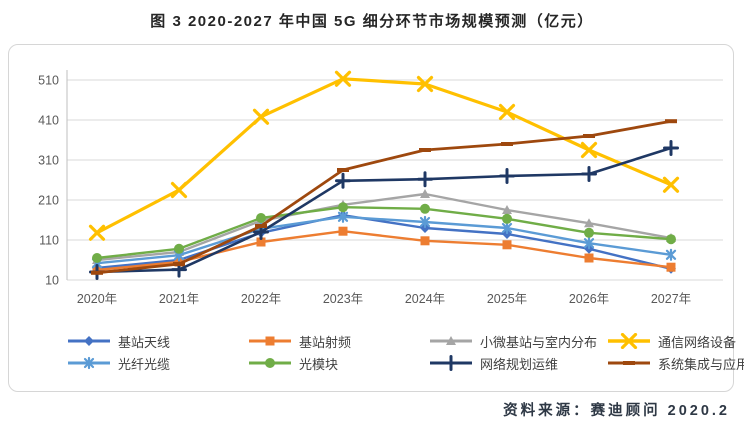 Image resolution: width=744 pixels, height=431 pixels. Describe the element at coordinates (325, 342) in the screenshot. I see `legend-label: 基站射频` at that location.